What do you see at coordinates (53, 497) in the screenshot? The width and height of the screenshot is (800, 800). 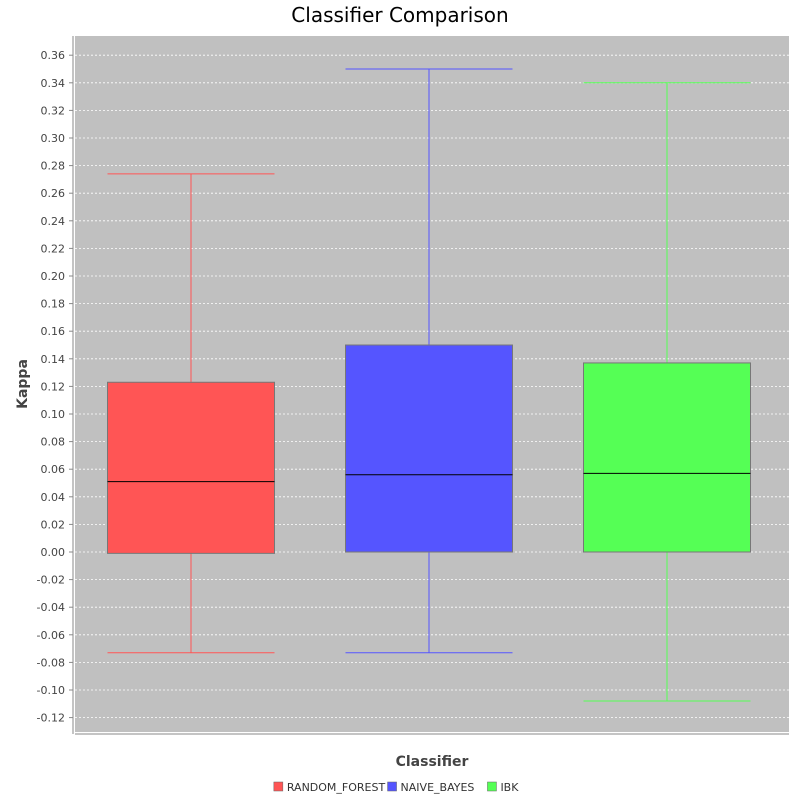 I see `y-tick-label: 0.04` at bounding box center [53, 497].